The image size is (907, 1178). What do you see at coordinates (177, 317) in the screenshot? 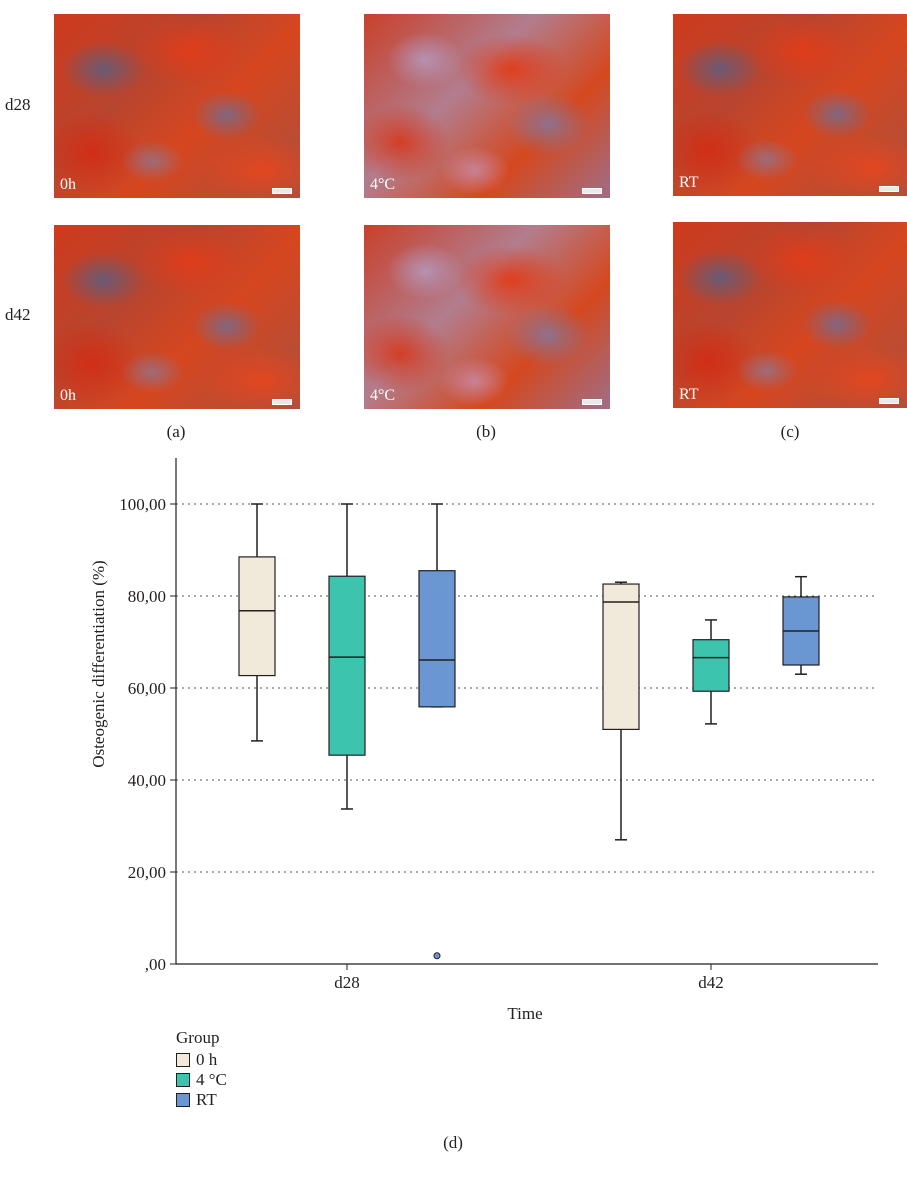
I see `micrograph-d42-0h: 0h` at bounding box center [177, 317].